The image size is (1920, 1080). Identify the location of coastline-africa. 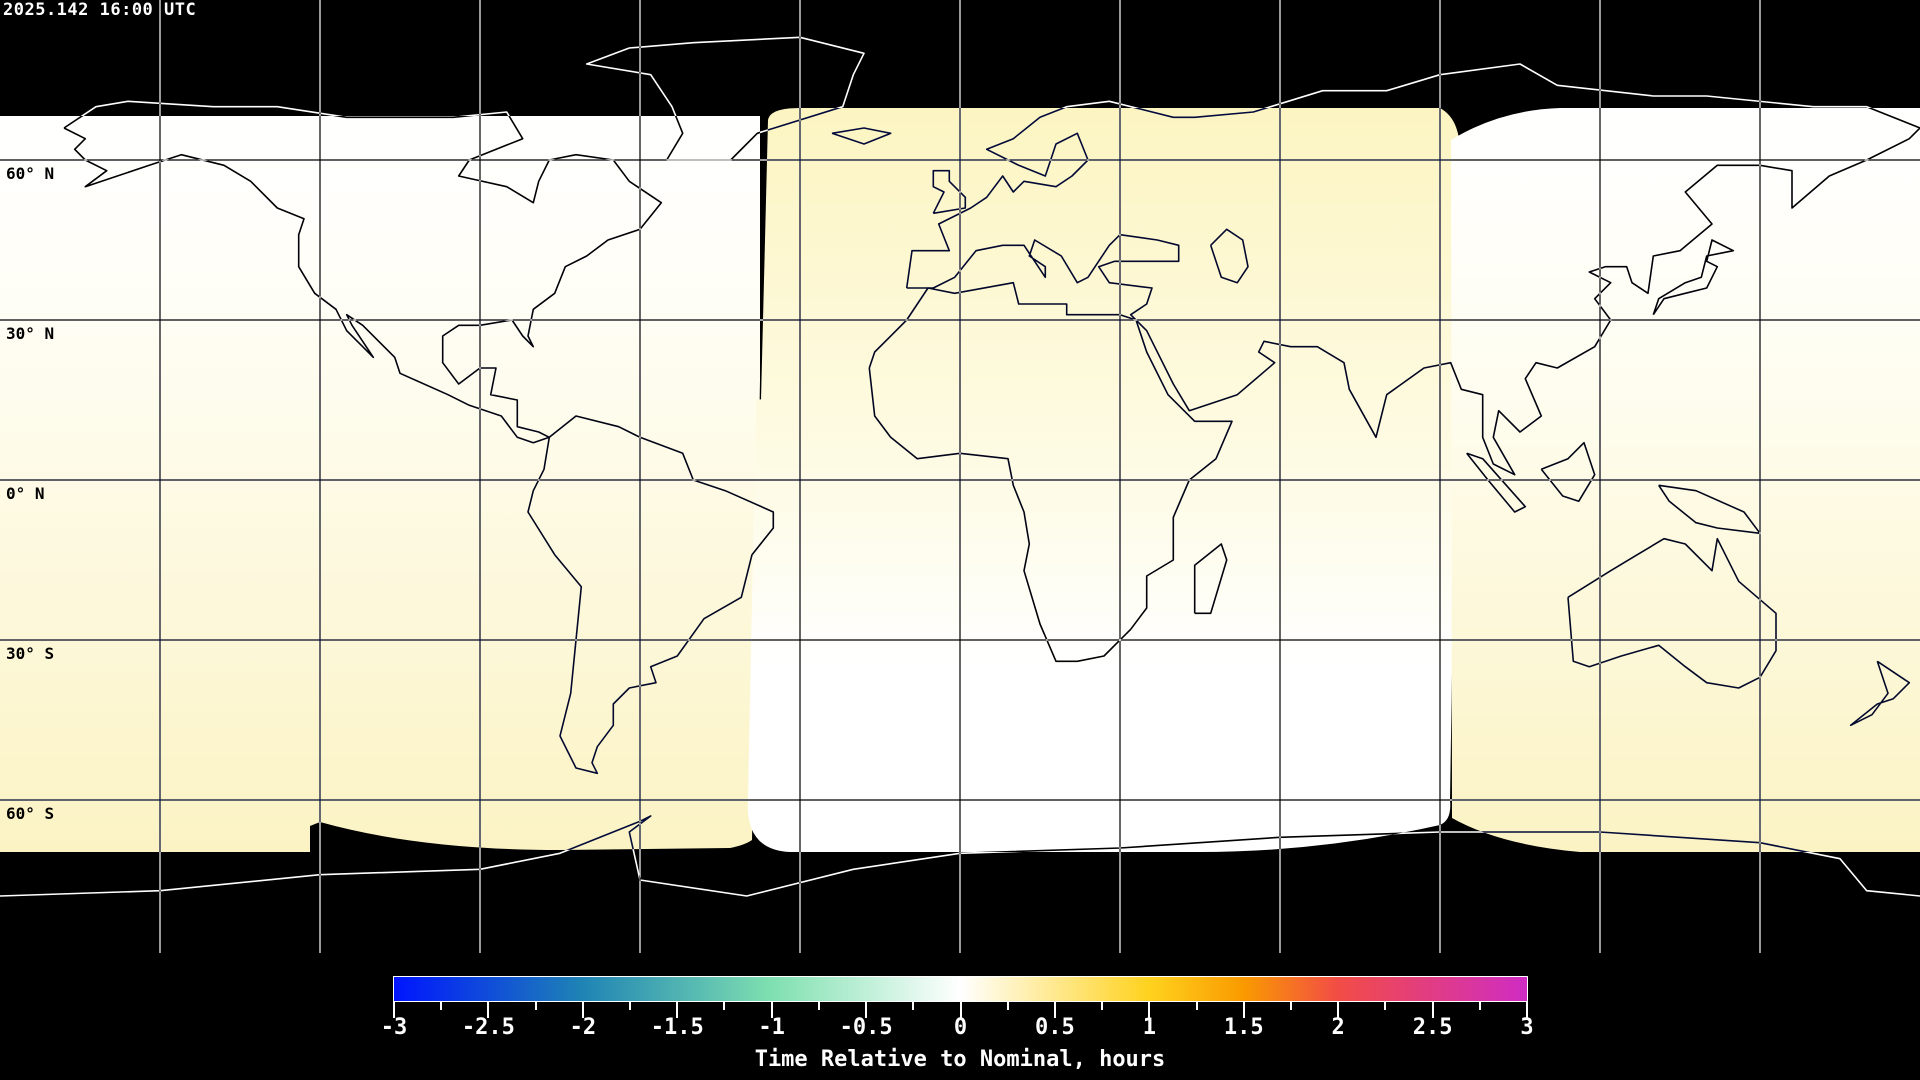
(1050, 472).